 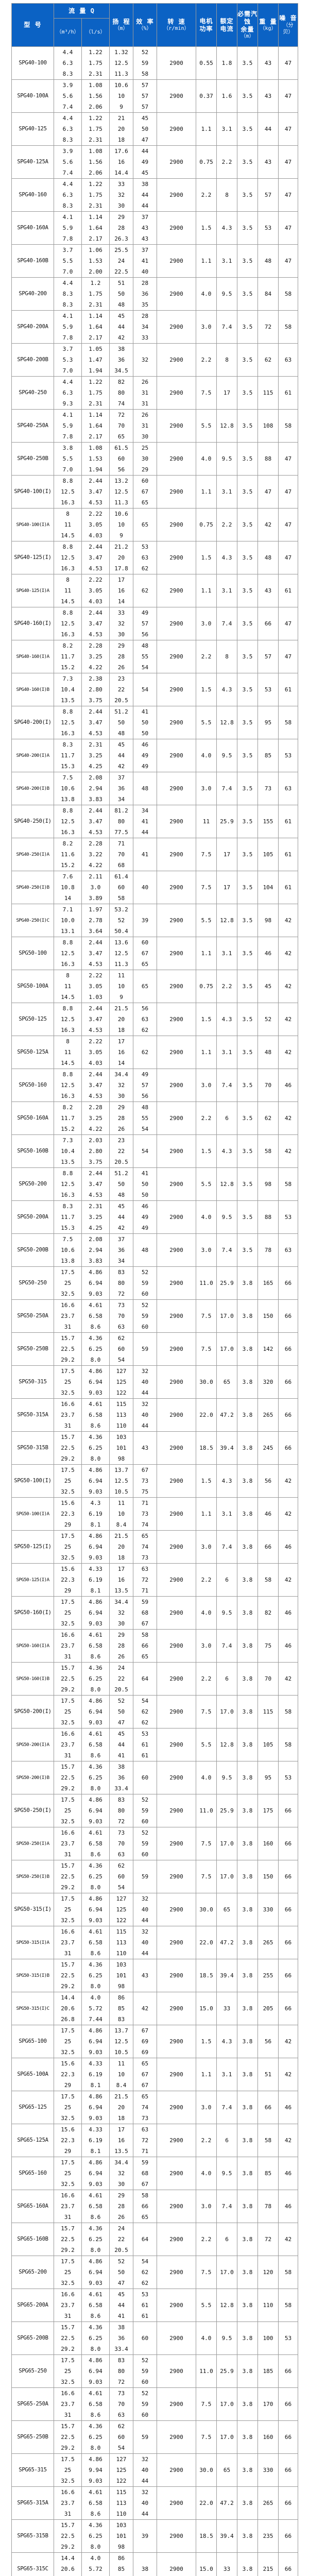 What do you see at coordinates (68, 1733) in the screenshot?
I see `cell-flow-m3h: 16.6` at bounding box center [68, 1733].